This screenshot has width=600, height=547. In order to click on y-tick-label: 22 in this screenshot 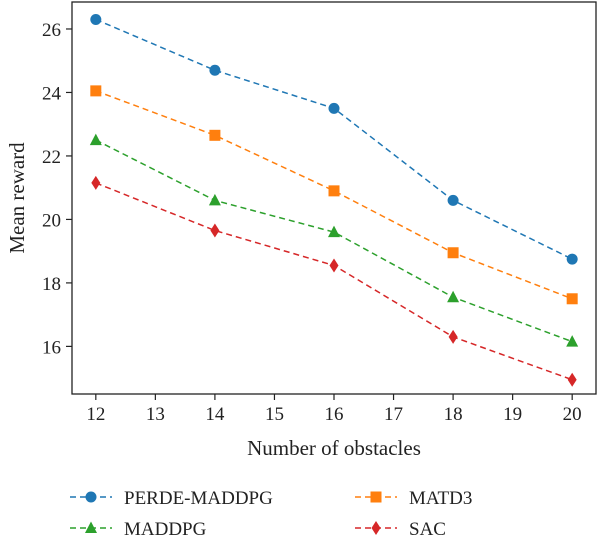, I will do `click(51, 157)`.